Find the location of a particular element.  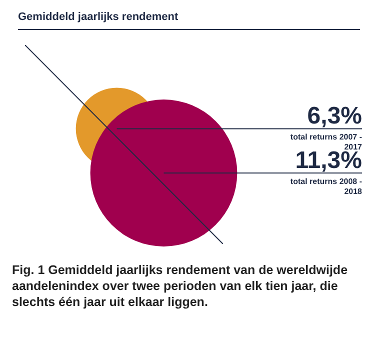

data-label: 6,3% is located at coordinates (334, 116).